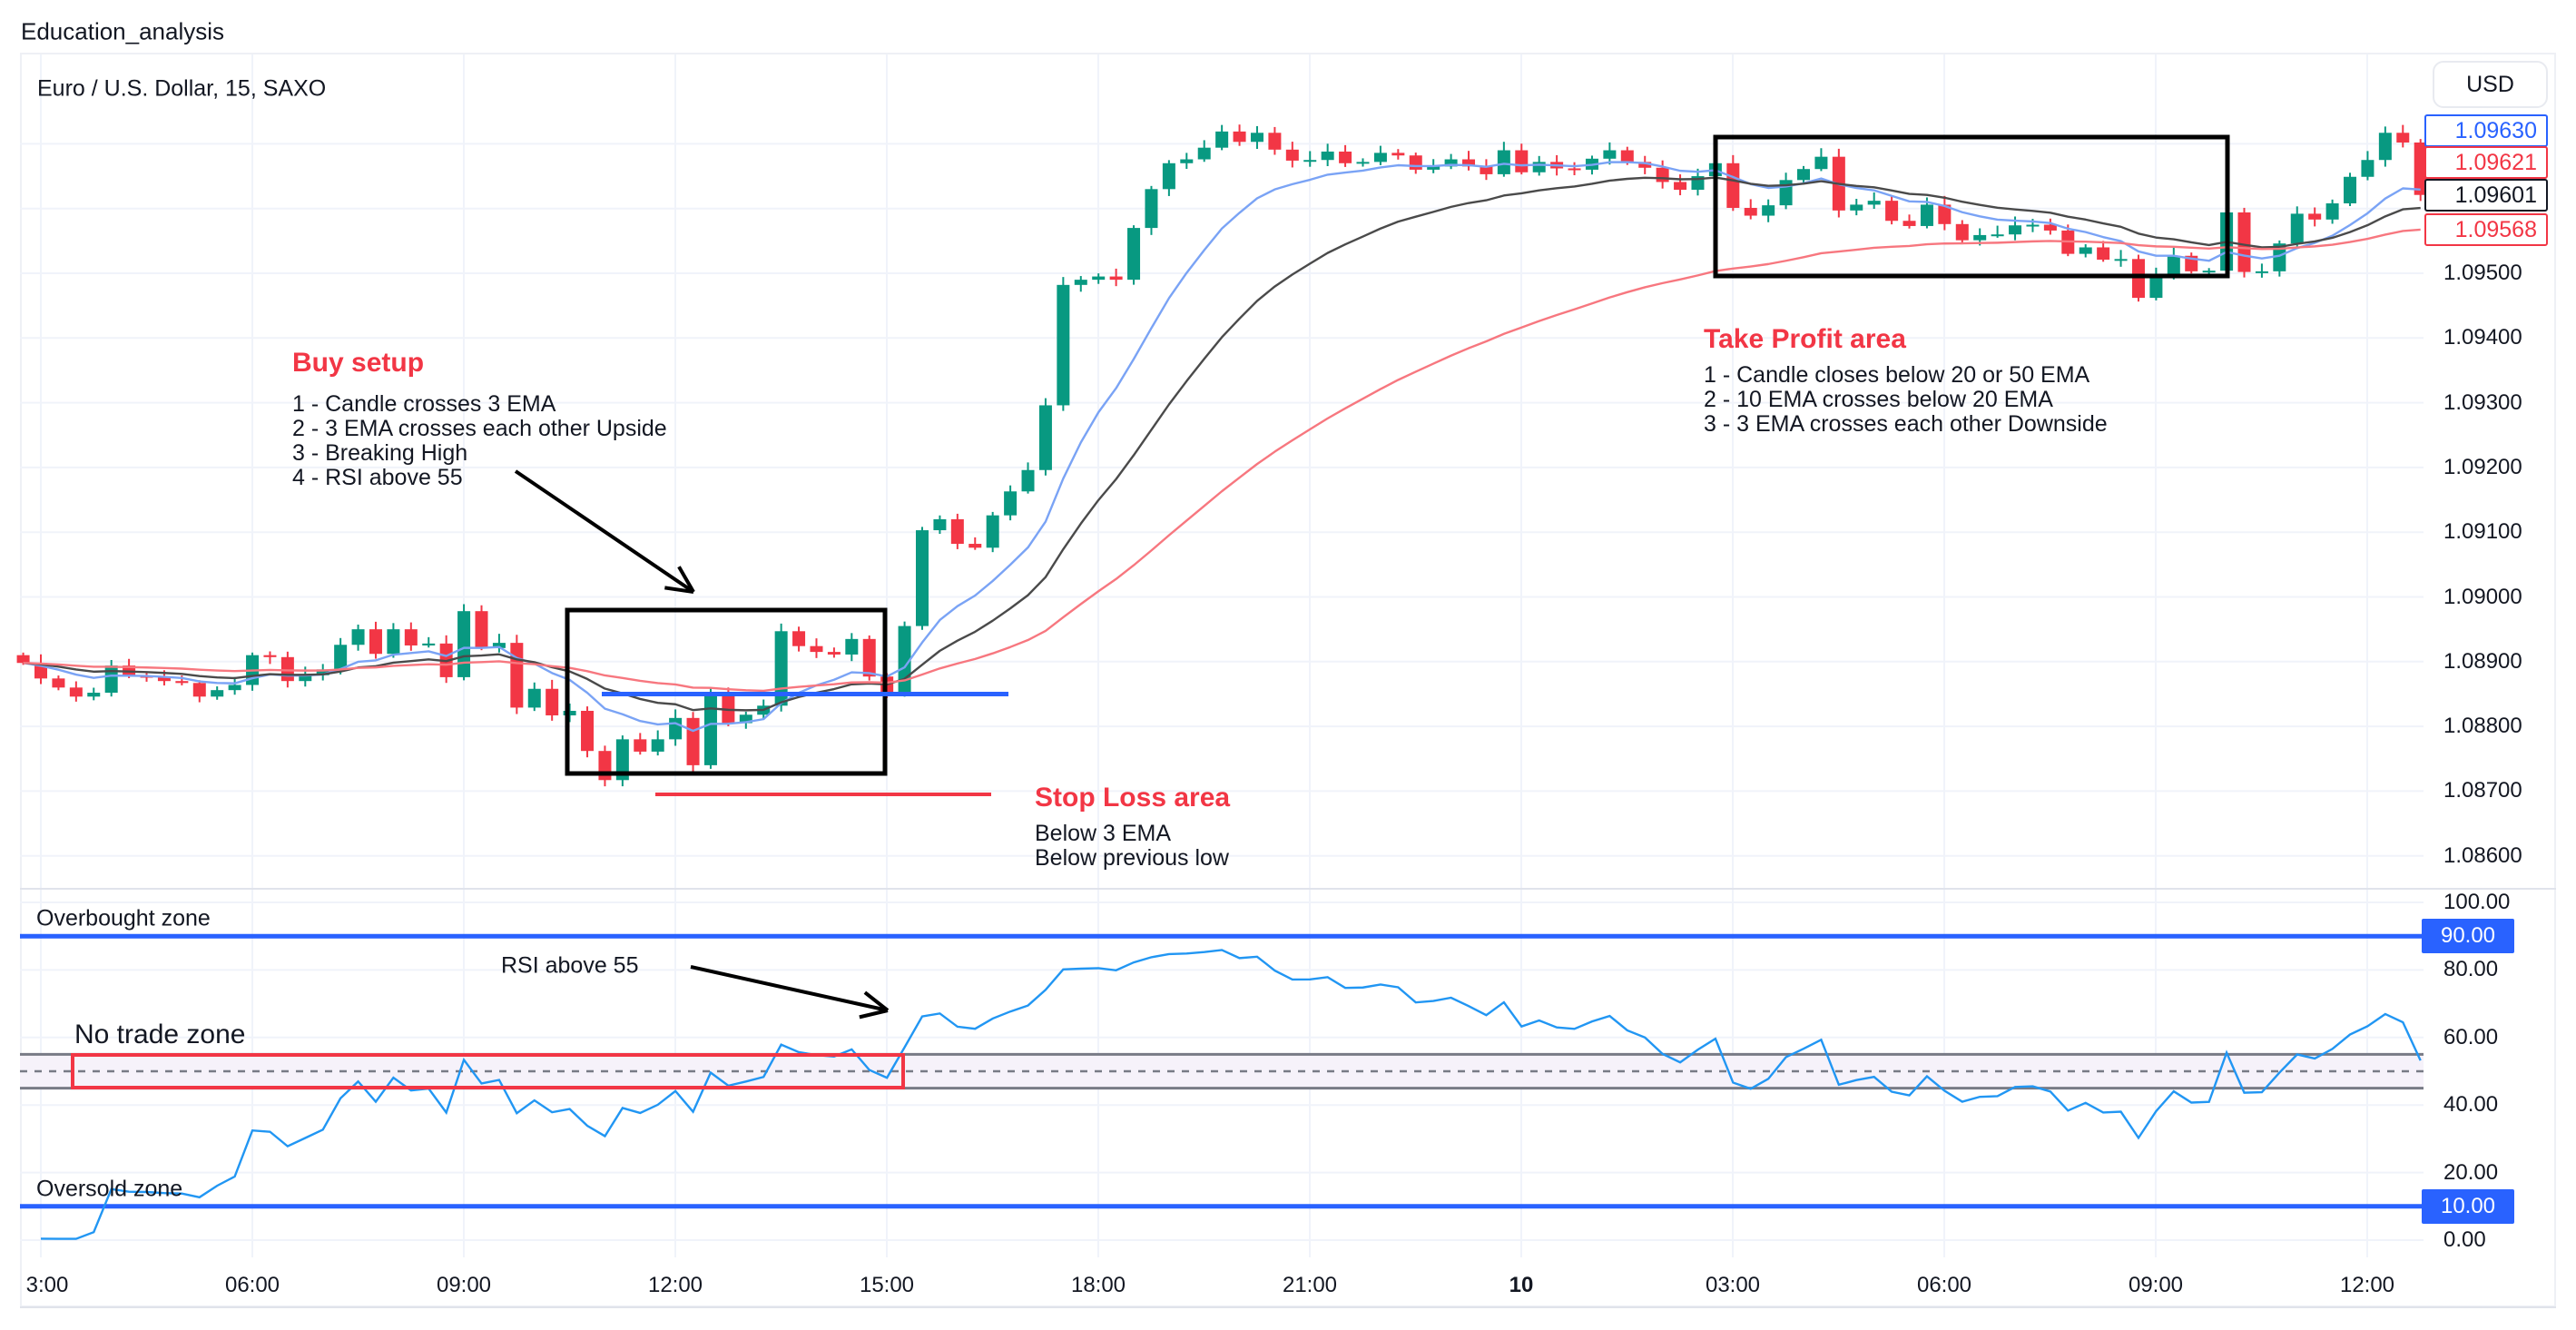  I want to click on oversold-zone-label: Oversold zone, so click(109, 1189).